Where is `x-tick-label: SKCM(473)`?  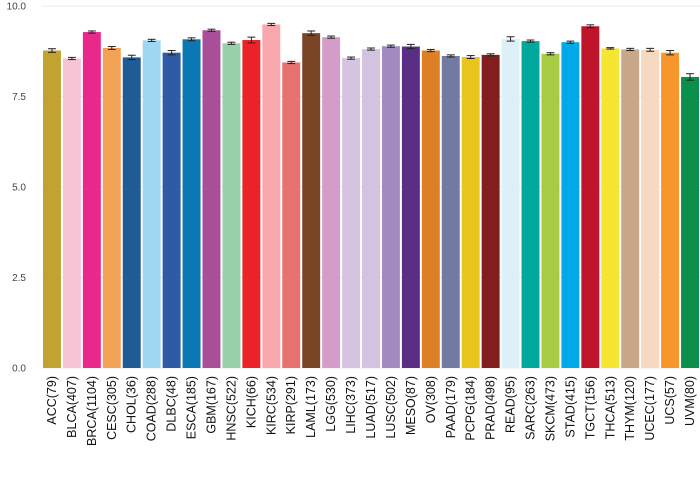 x-tick-label: SKCM(473) is located at coordinates (550, 408).